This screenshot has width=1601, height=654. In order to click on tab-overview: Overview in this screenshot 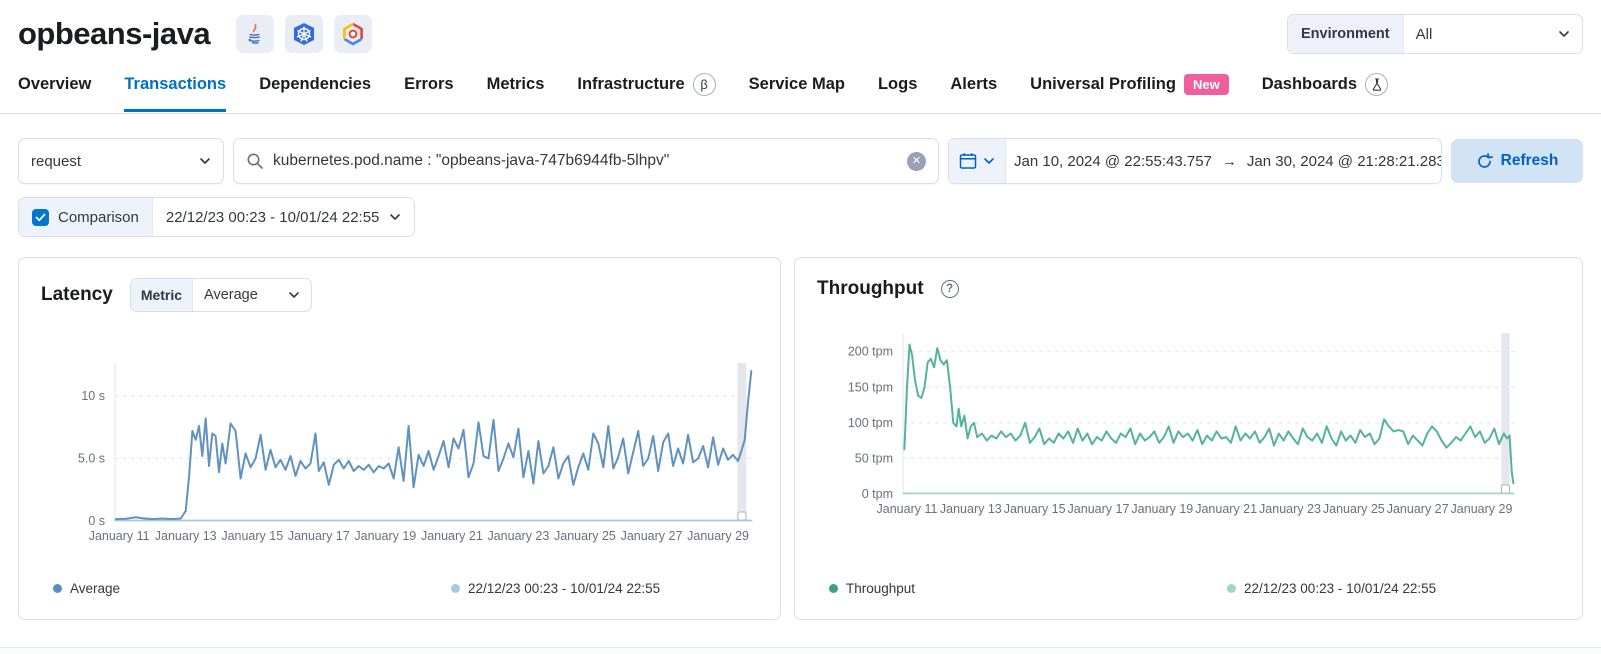, I will do `click(55, 84)`.